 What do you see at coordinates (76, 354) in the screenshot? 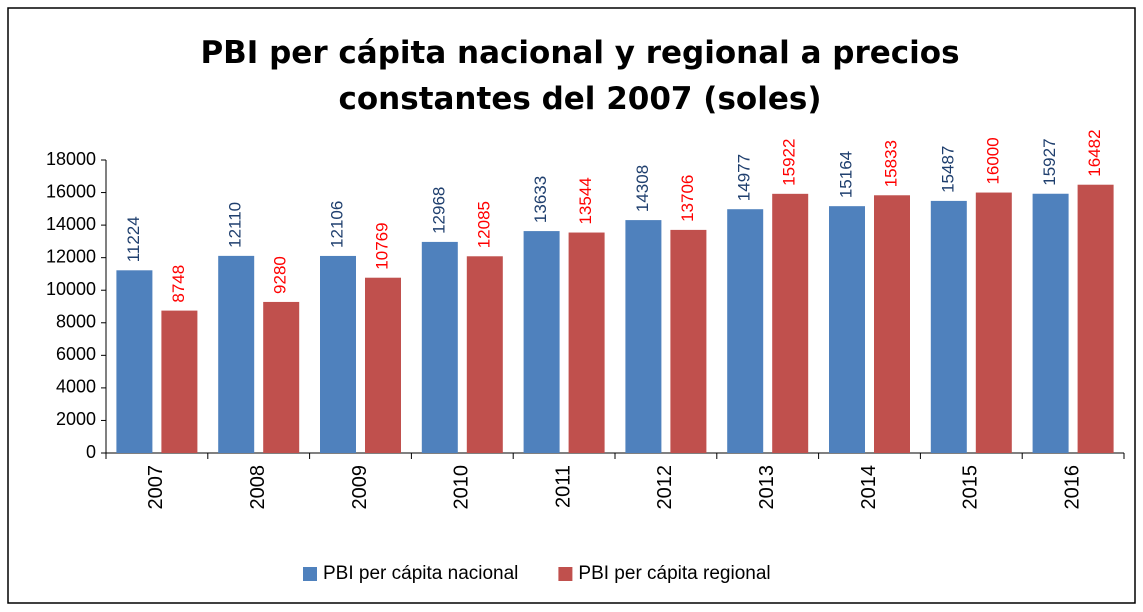
I see `y-tick-label: 6000` at bounding box center [76, 354].